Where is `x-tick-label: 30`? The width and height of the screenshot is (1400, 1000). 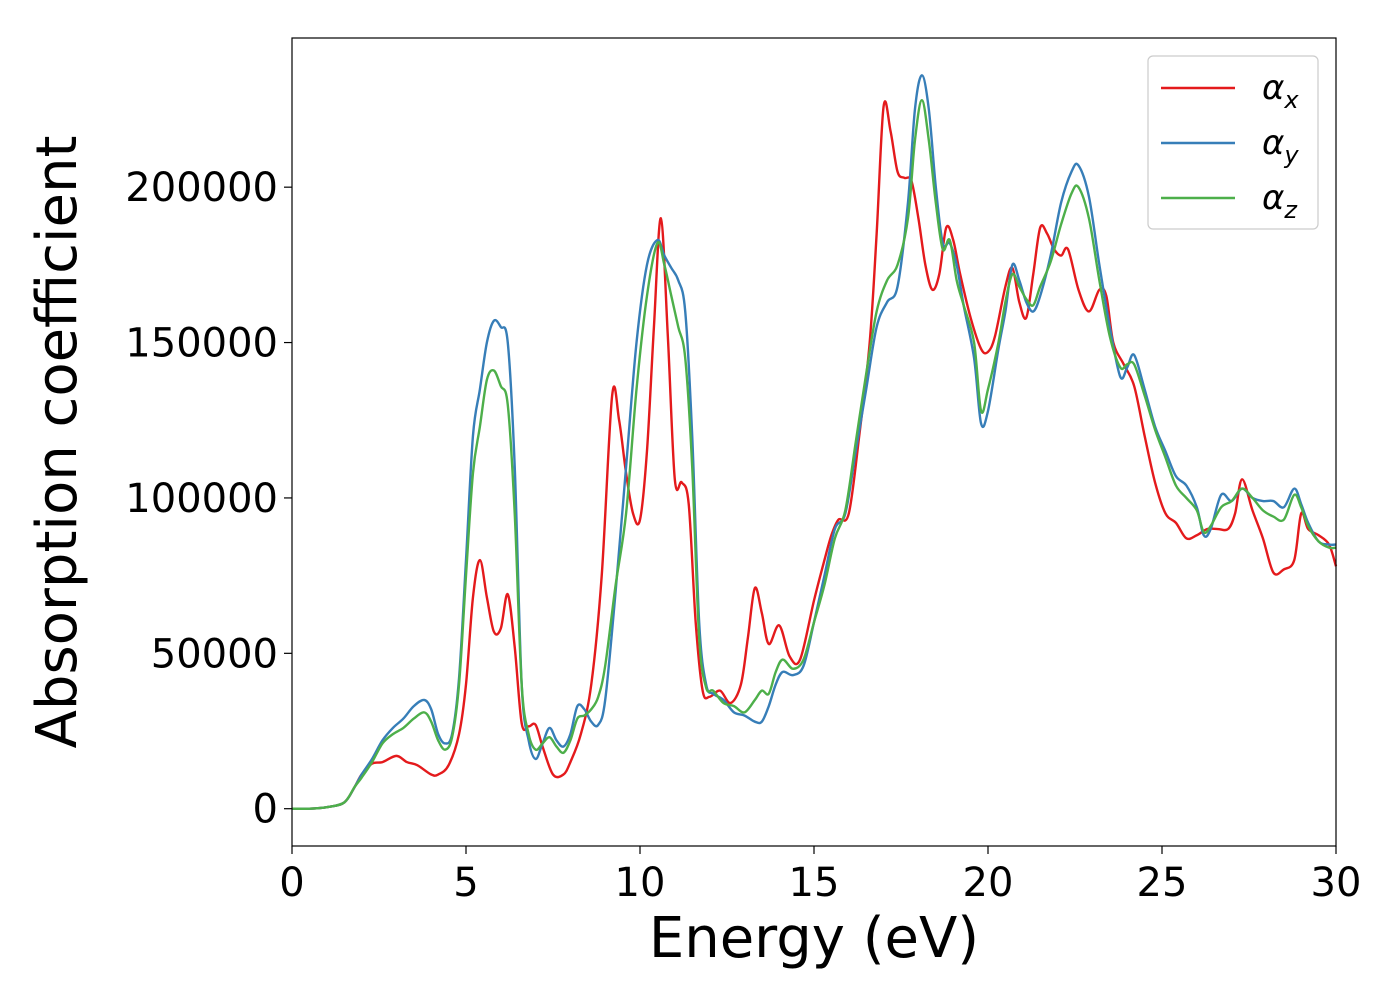
x-tick-label: 30 is located at coordinates (1336, 883).